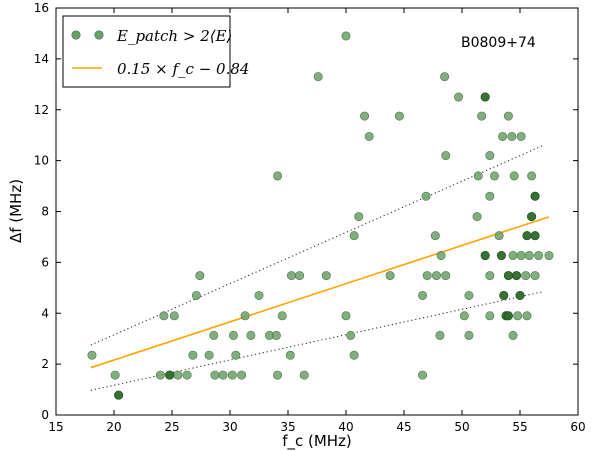  Describe the element at coordinates (99, 35) in the screenshot. I see `legend-marker-right` at that location.